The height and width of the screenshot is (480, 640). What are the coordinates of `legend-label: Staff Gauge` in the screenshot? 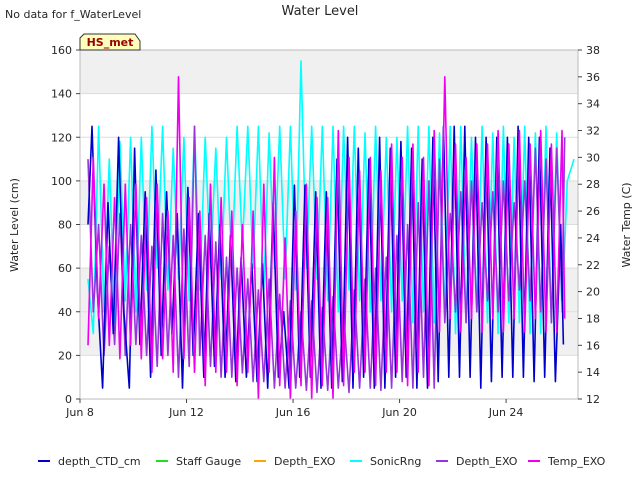 It's located at (208, 461).